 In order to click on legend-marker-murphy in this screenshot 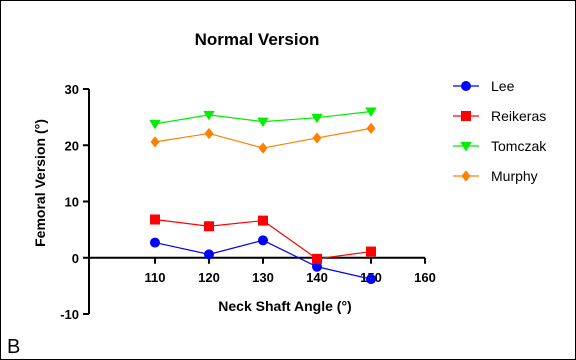, I will do `click(466, 176)`.